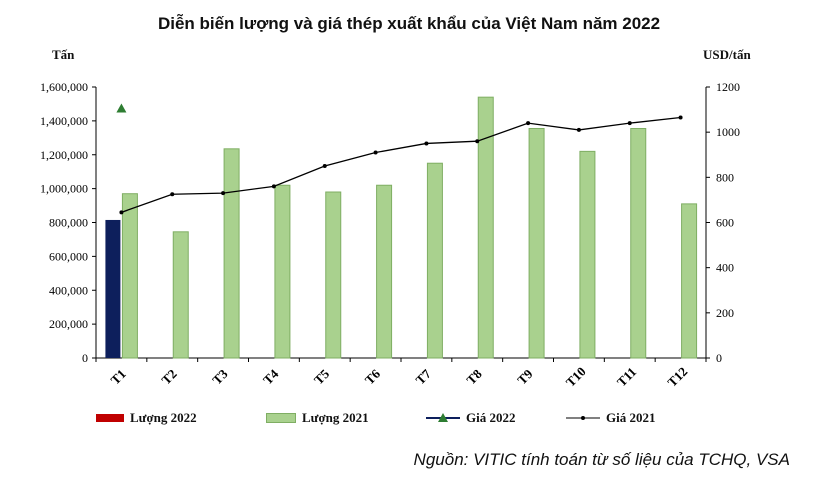 This screenshot has width=818, height=487. I want to click on legend-label-gia-2021: Giá 2021, so click(631, 417).